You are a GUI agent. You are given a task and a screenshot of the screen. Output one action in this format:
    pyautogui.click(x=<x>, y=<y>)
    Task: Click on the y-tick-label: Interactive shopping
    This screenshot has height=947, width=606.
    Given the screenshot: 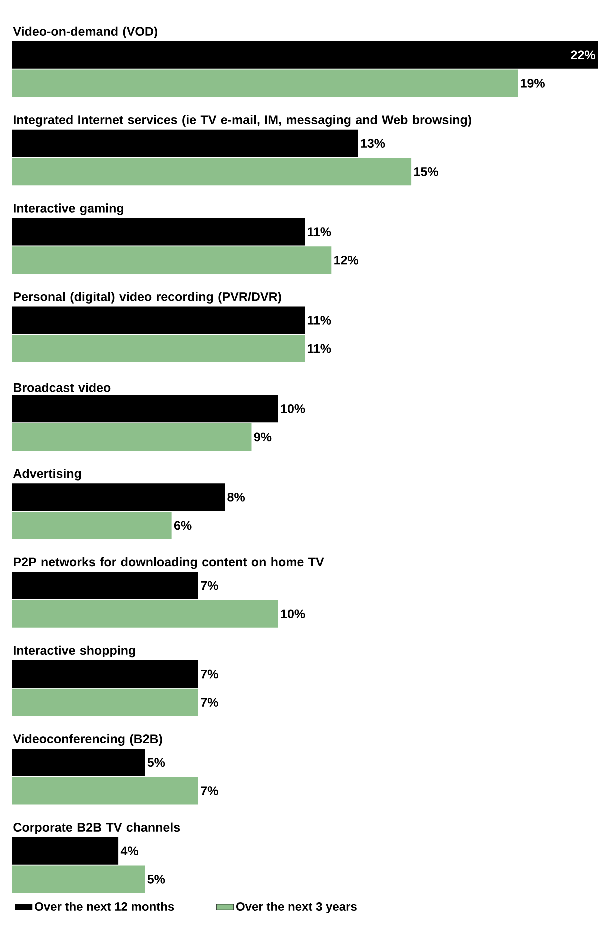 What is the action you would take?
    pyautogui.click(x=75, y=652)
    